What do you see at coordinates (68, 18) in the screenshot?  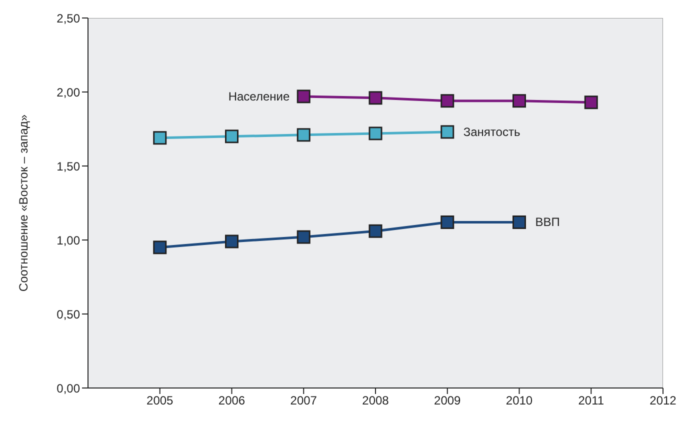 I see `y-tick-label: 2,50` at bounding box center [68, 18].